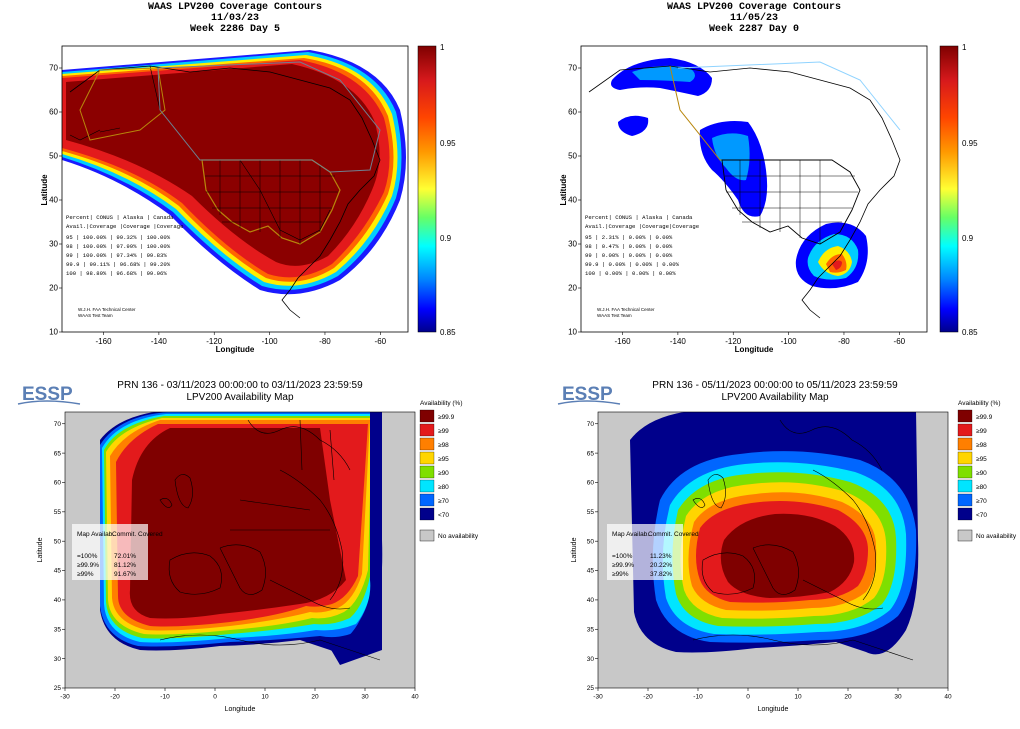  What do you see at coordinates (970, 143) in the screenshot?
I see `colorbar-tick-label: 0.95` at bounding box center [970, 143].